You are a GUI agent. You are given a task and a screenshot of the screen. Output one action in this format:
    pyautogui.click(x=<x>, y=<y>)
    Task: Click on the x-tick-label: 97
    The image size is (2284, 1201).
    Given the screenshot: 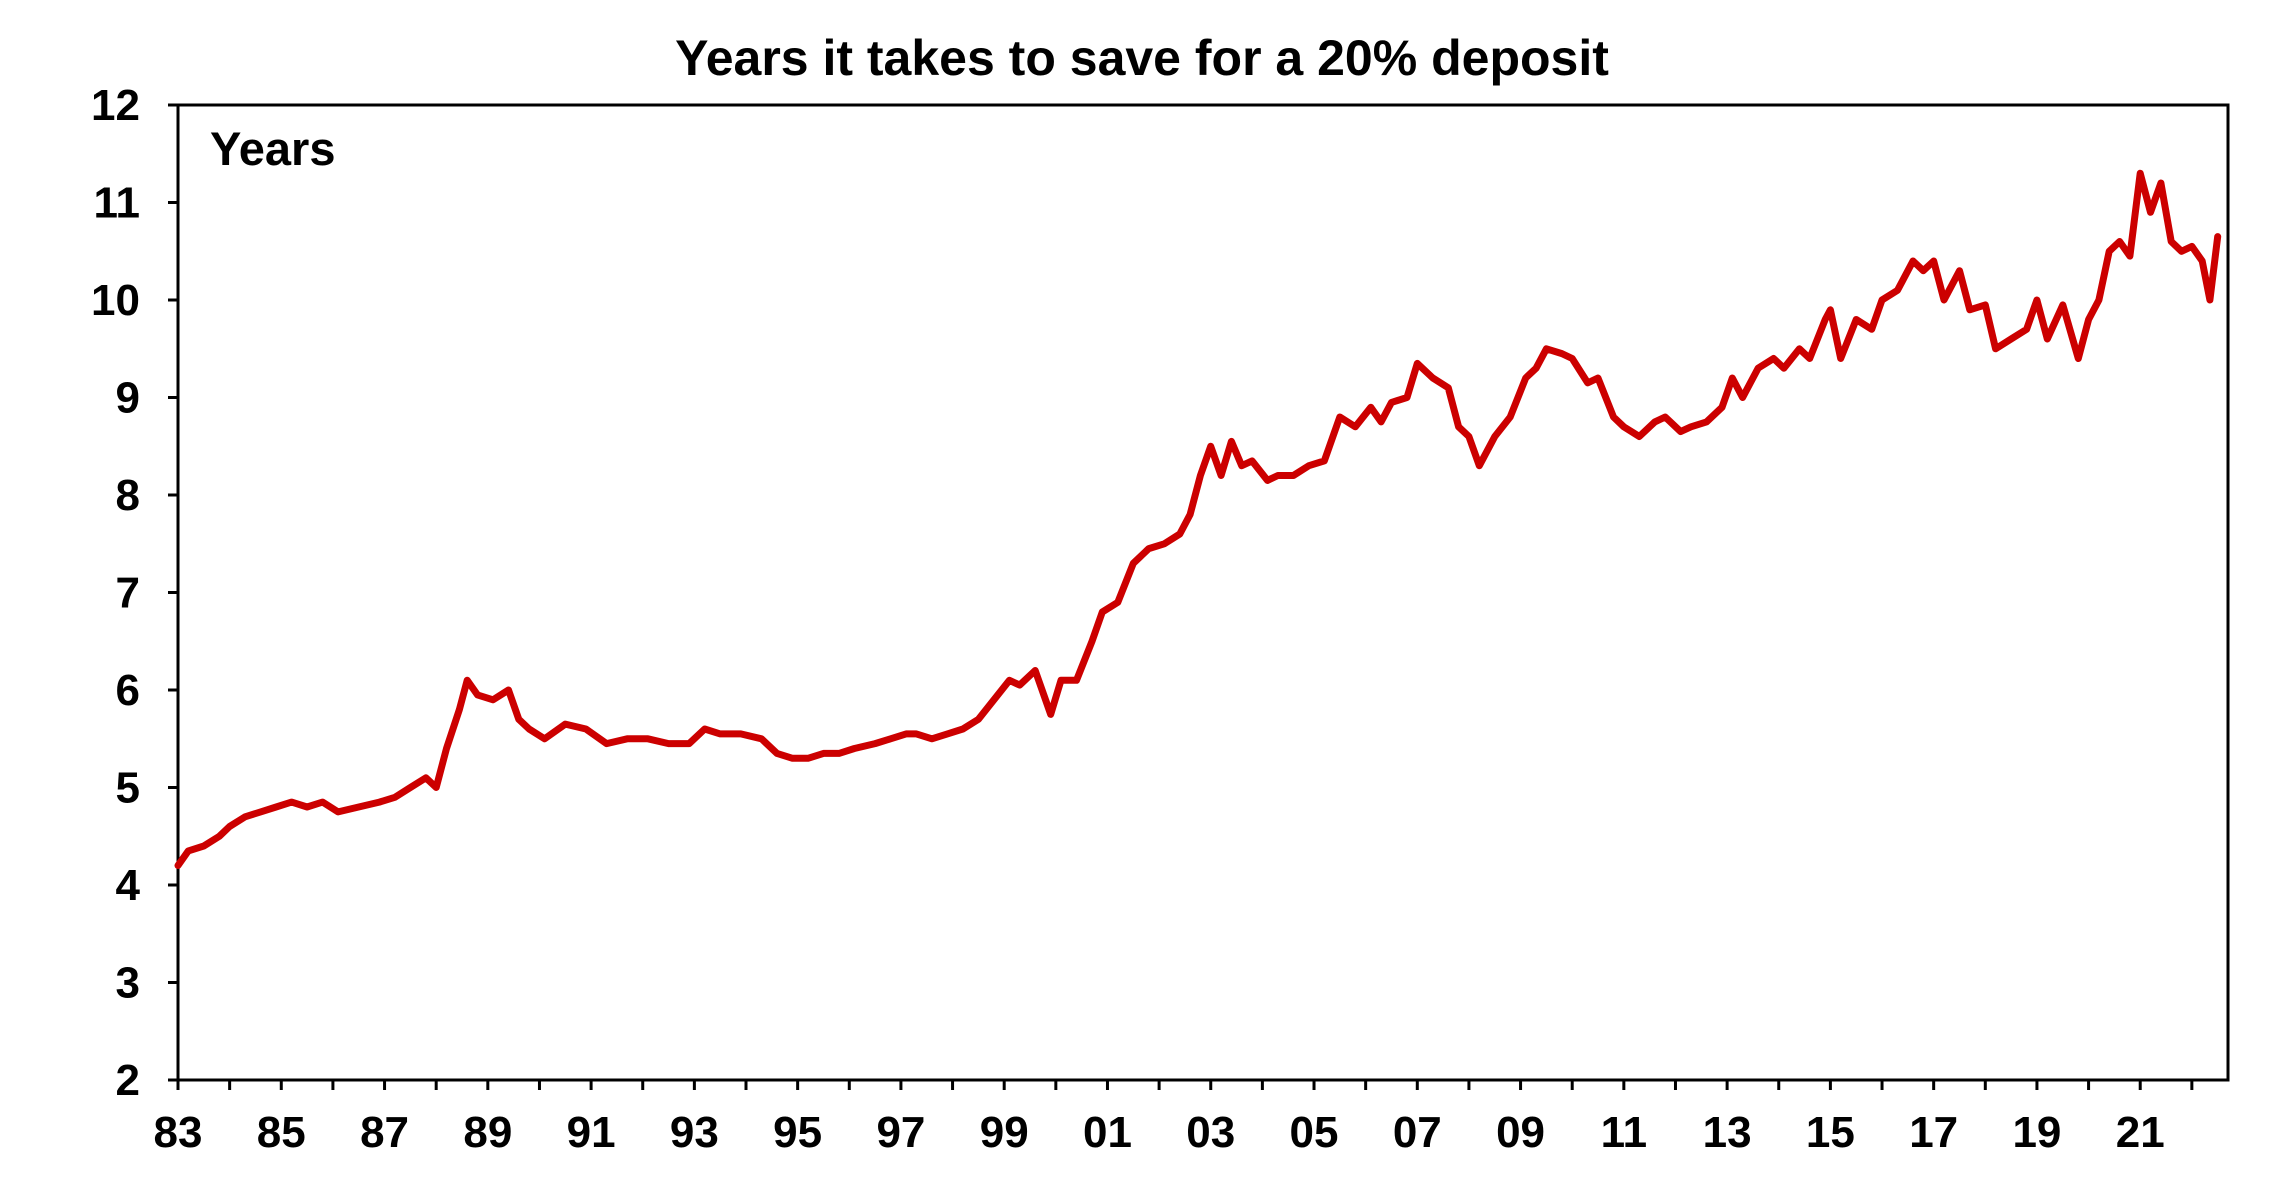 What is the action you would take?
    pyautogui.click(x=900, y=1132)
    